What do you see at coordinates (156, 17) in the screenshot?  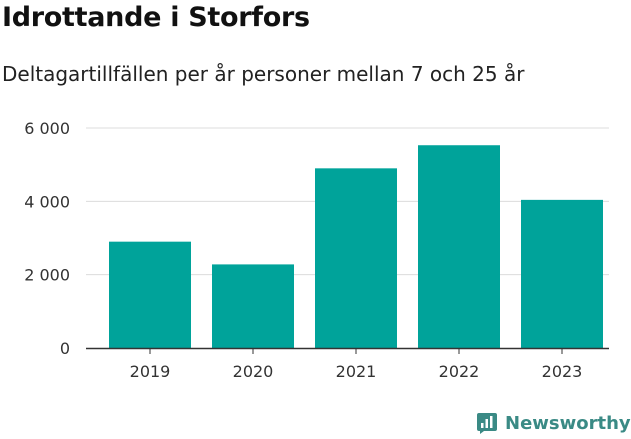 I see `chart-title: Idrottande i Storfors` at bounding box center [156, 17].